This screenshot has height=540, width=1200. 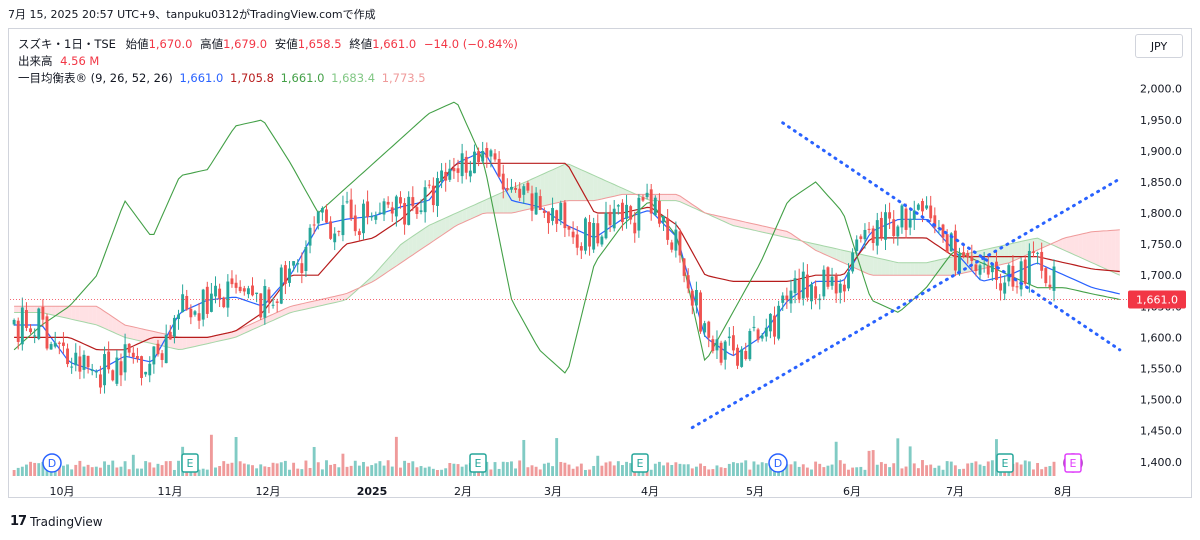 What do you see at coordinates (1161, 182) in the screenshot?
I see `y-tick-label: 1,850.0` at bounding box center [1161, 182].